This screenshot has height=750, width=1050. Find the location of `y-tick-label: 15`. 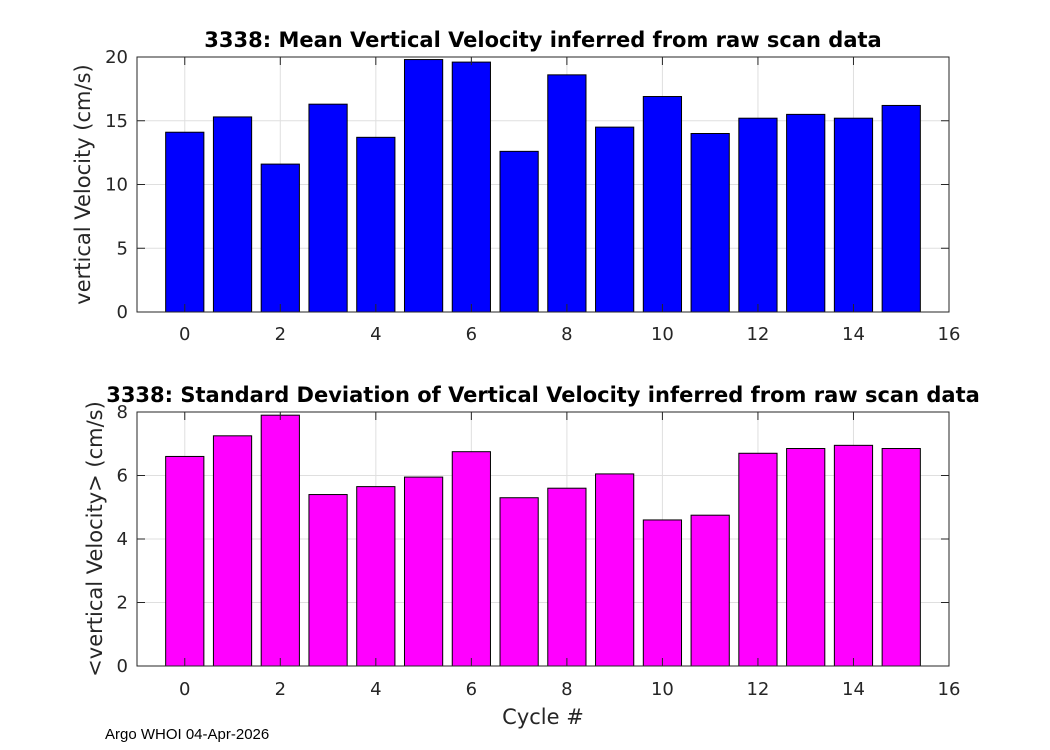

y-tick-label: 15 is located at coordinates (116, 121).